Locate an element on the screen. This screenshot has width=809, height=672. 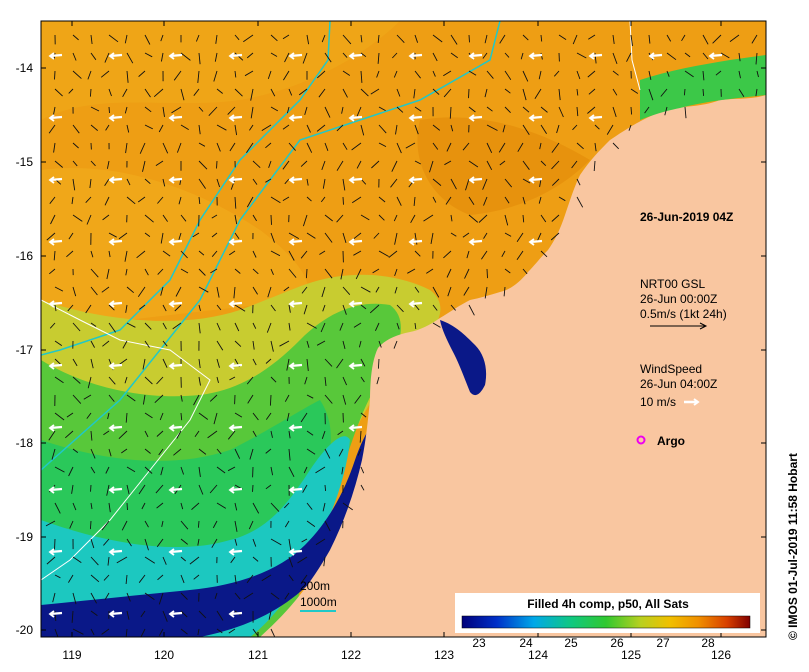
colorbar-tick-label: 24 is located at coordinates (526, 643).